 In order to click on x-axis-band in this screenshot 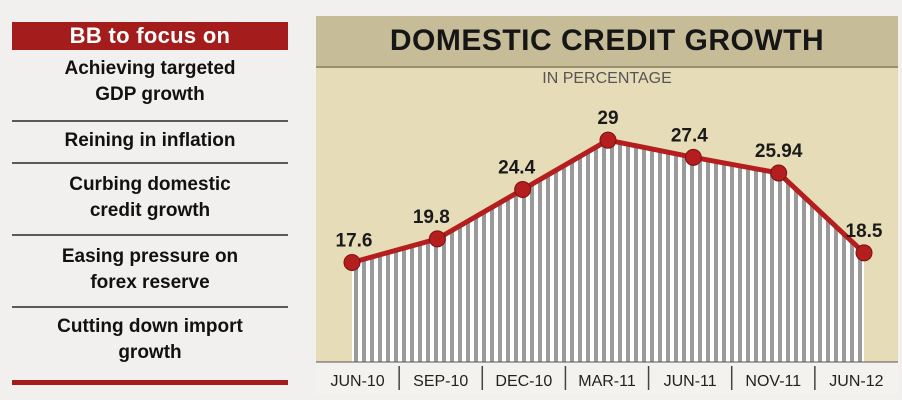, I will do `click(607, 378)`.